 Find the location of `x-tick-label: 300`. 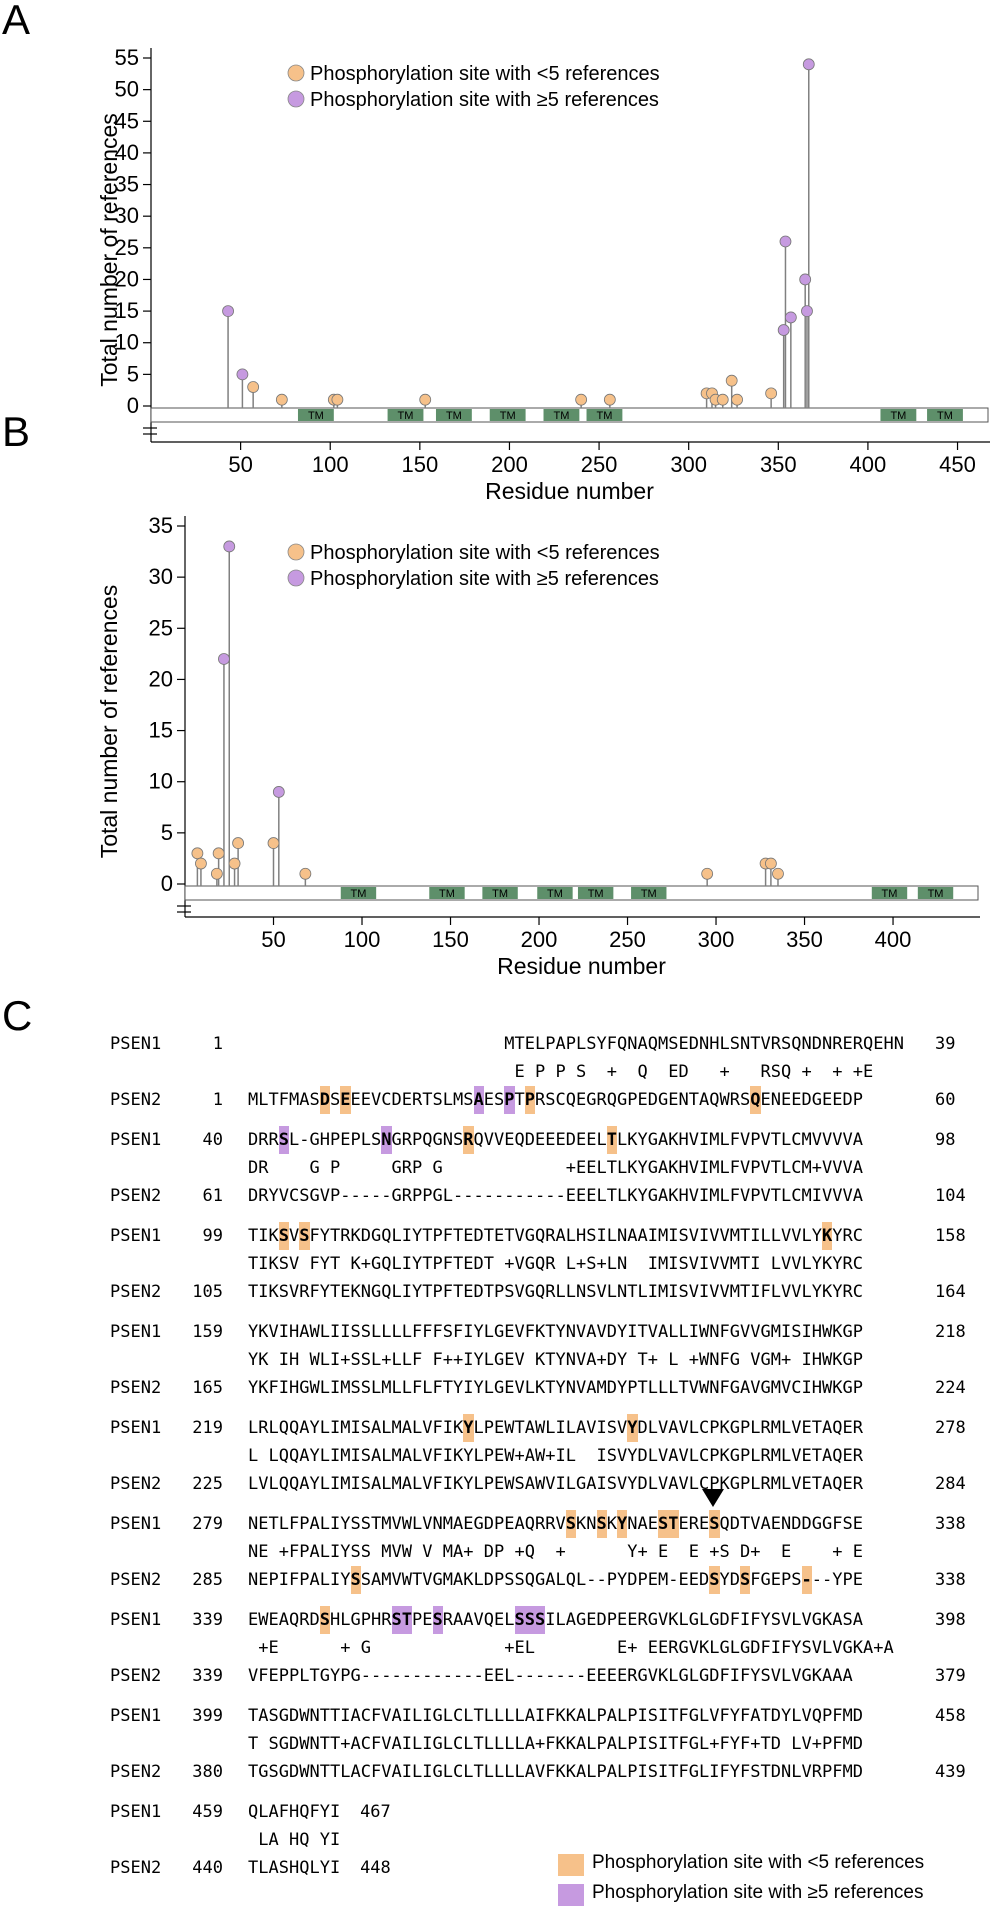

x-tick-label: 300 is located at coordinates (716, 939).